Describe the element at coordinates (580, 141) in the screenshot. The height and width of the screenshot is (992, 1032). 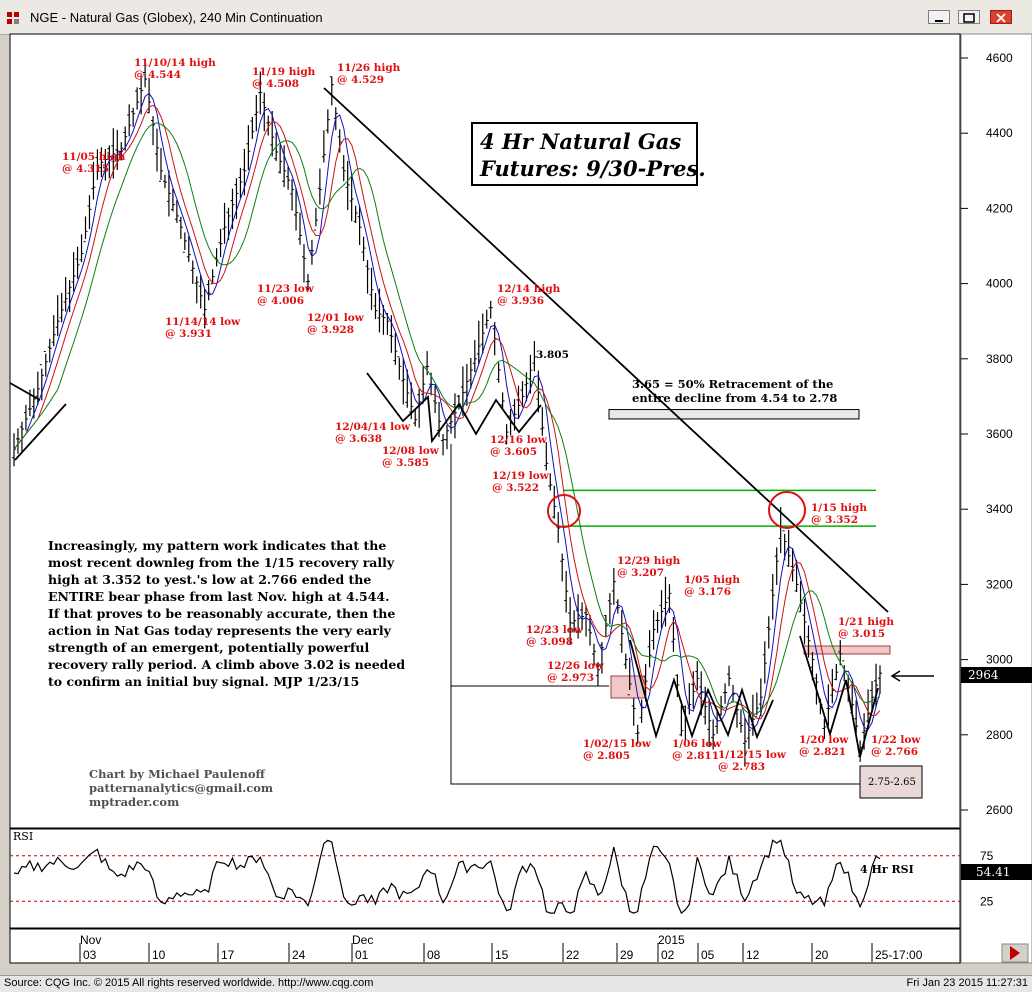
I see `title-line-1: 4 Hr Natural Gas` at that location.